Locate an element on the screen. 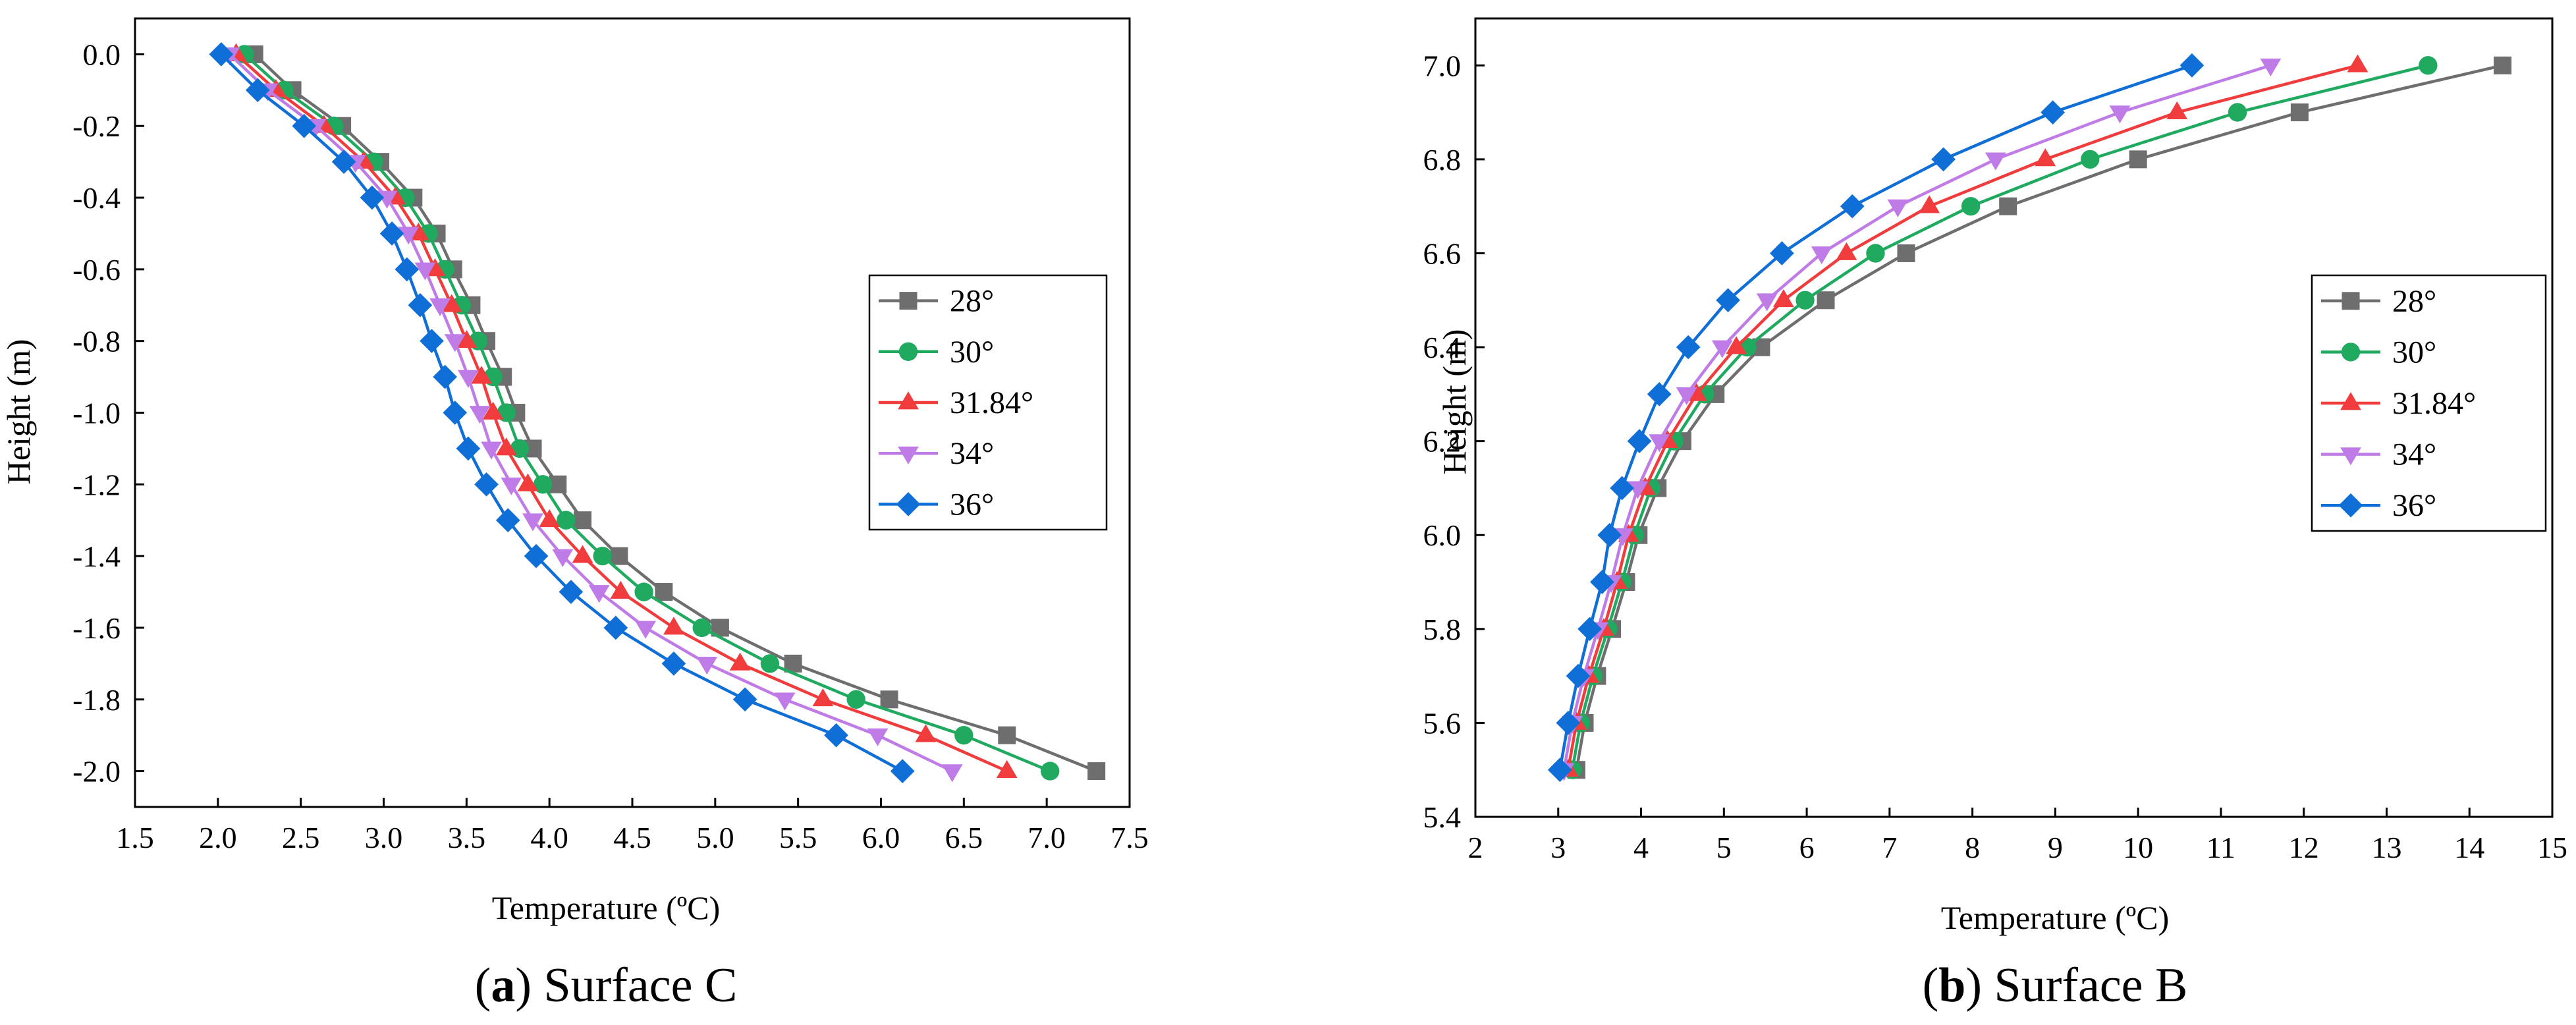 The height and width of the screenshot is (1025, 2576). caption-title: ) Surface B is located at coordinates (2076, 985).